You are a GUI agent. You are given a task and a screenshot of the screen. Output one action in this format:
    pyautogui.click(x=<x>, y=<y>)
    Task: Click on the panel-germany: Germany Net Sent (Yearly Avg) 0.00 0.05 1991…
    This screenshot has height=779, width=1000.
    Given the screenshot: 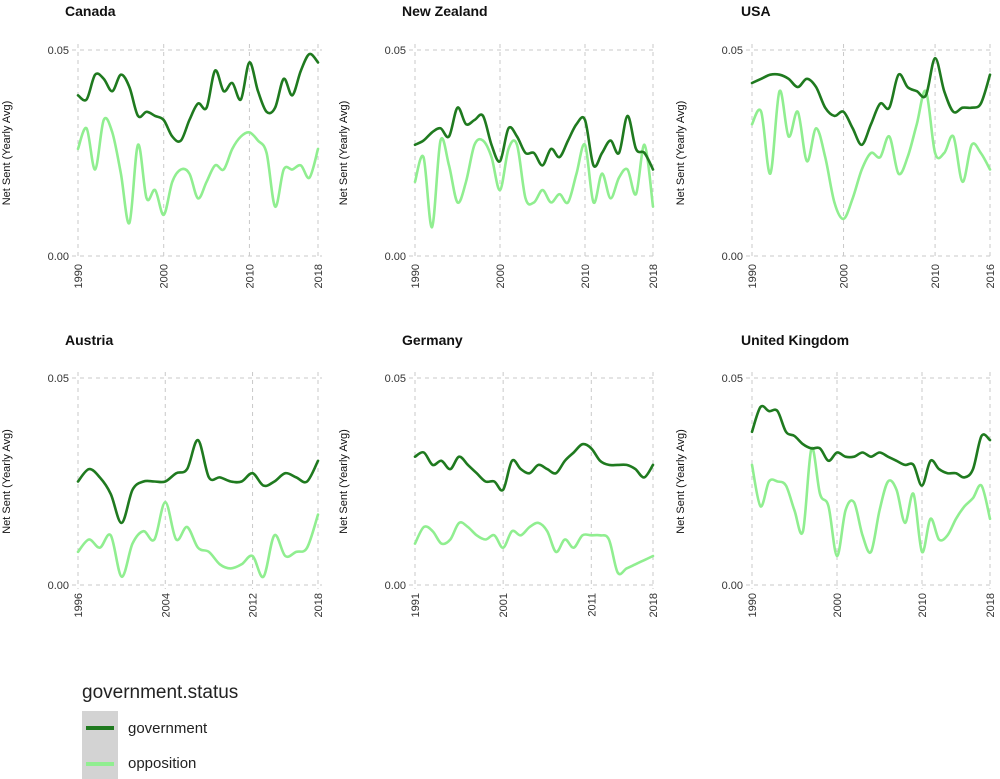 What is the action you would take?
    pyautogui.click(x=499, y=474)
    